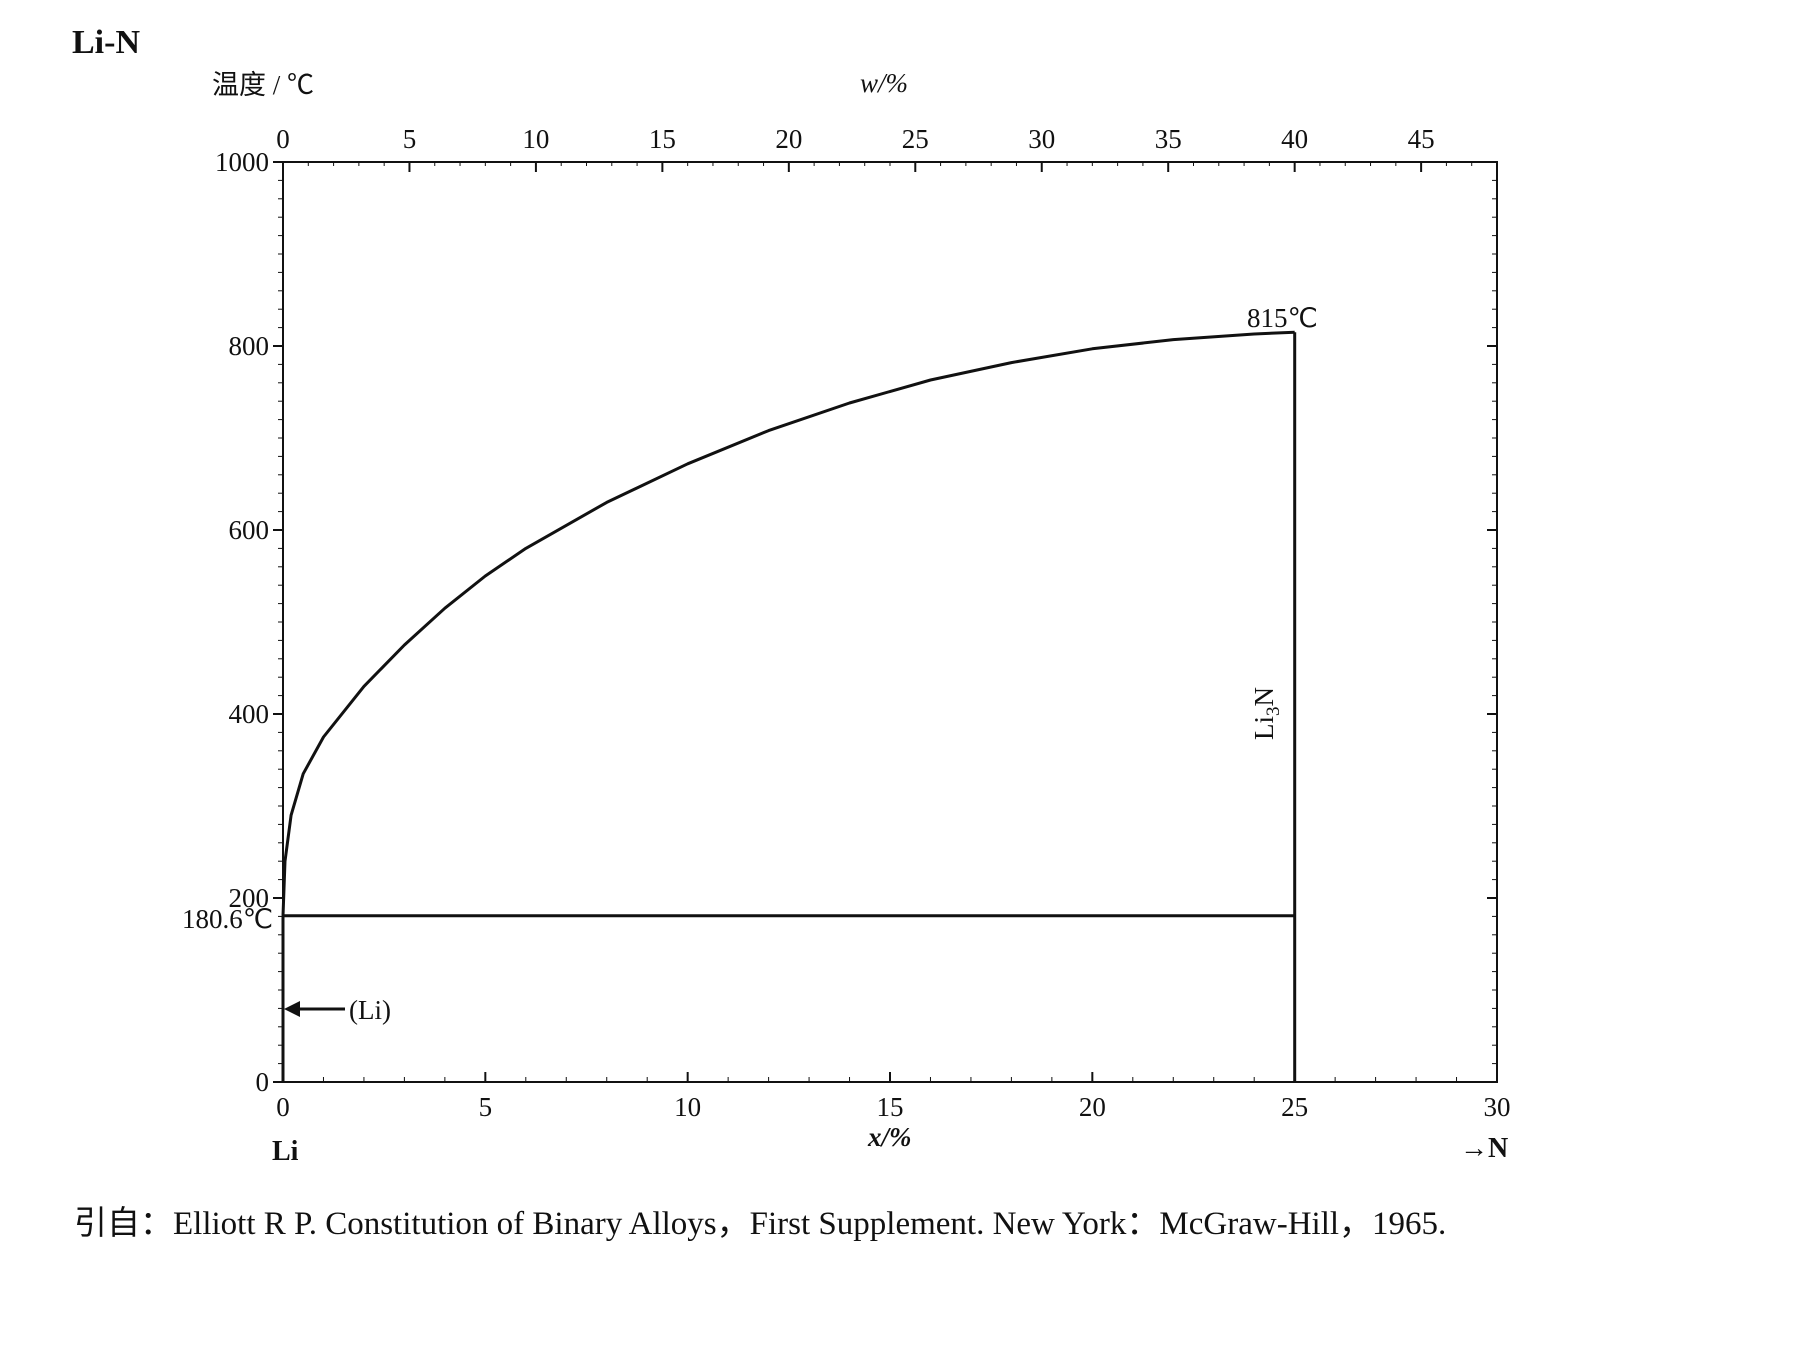  What do you see at coordinates (283, 1107) in the screenshot?
I see `x-tick-label: 0` at bounding box center [283, 1107].